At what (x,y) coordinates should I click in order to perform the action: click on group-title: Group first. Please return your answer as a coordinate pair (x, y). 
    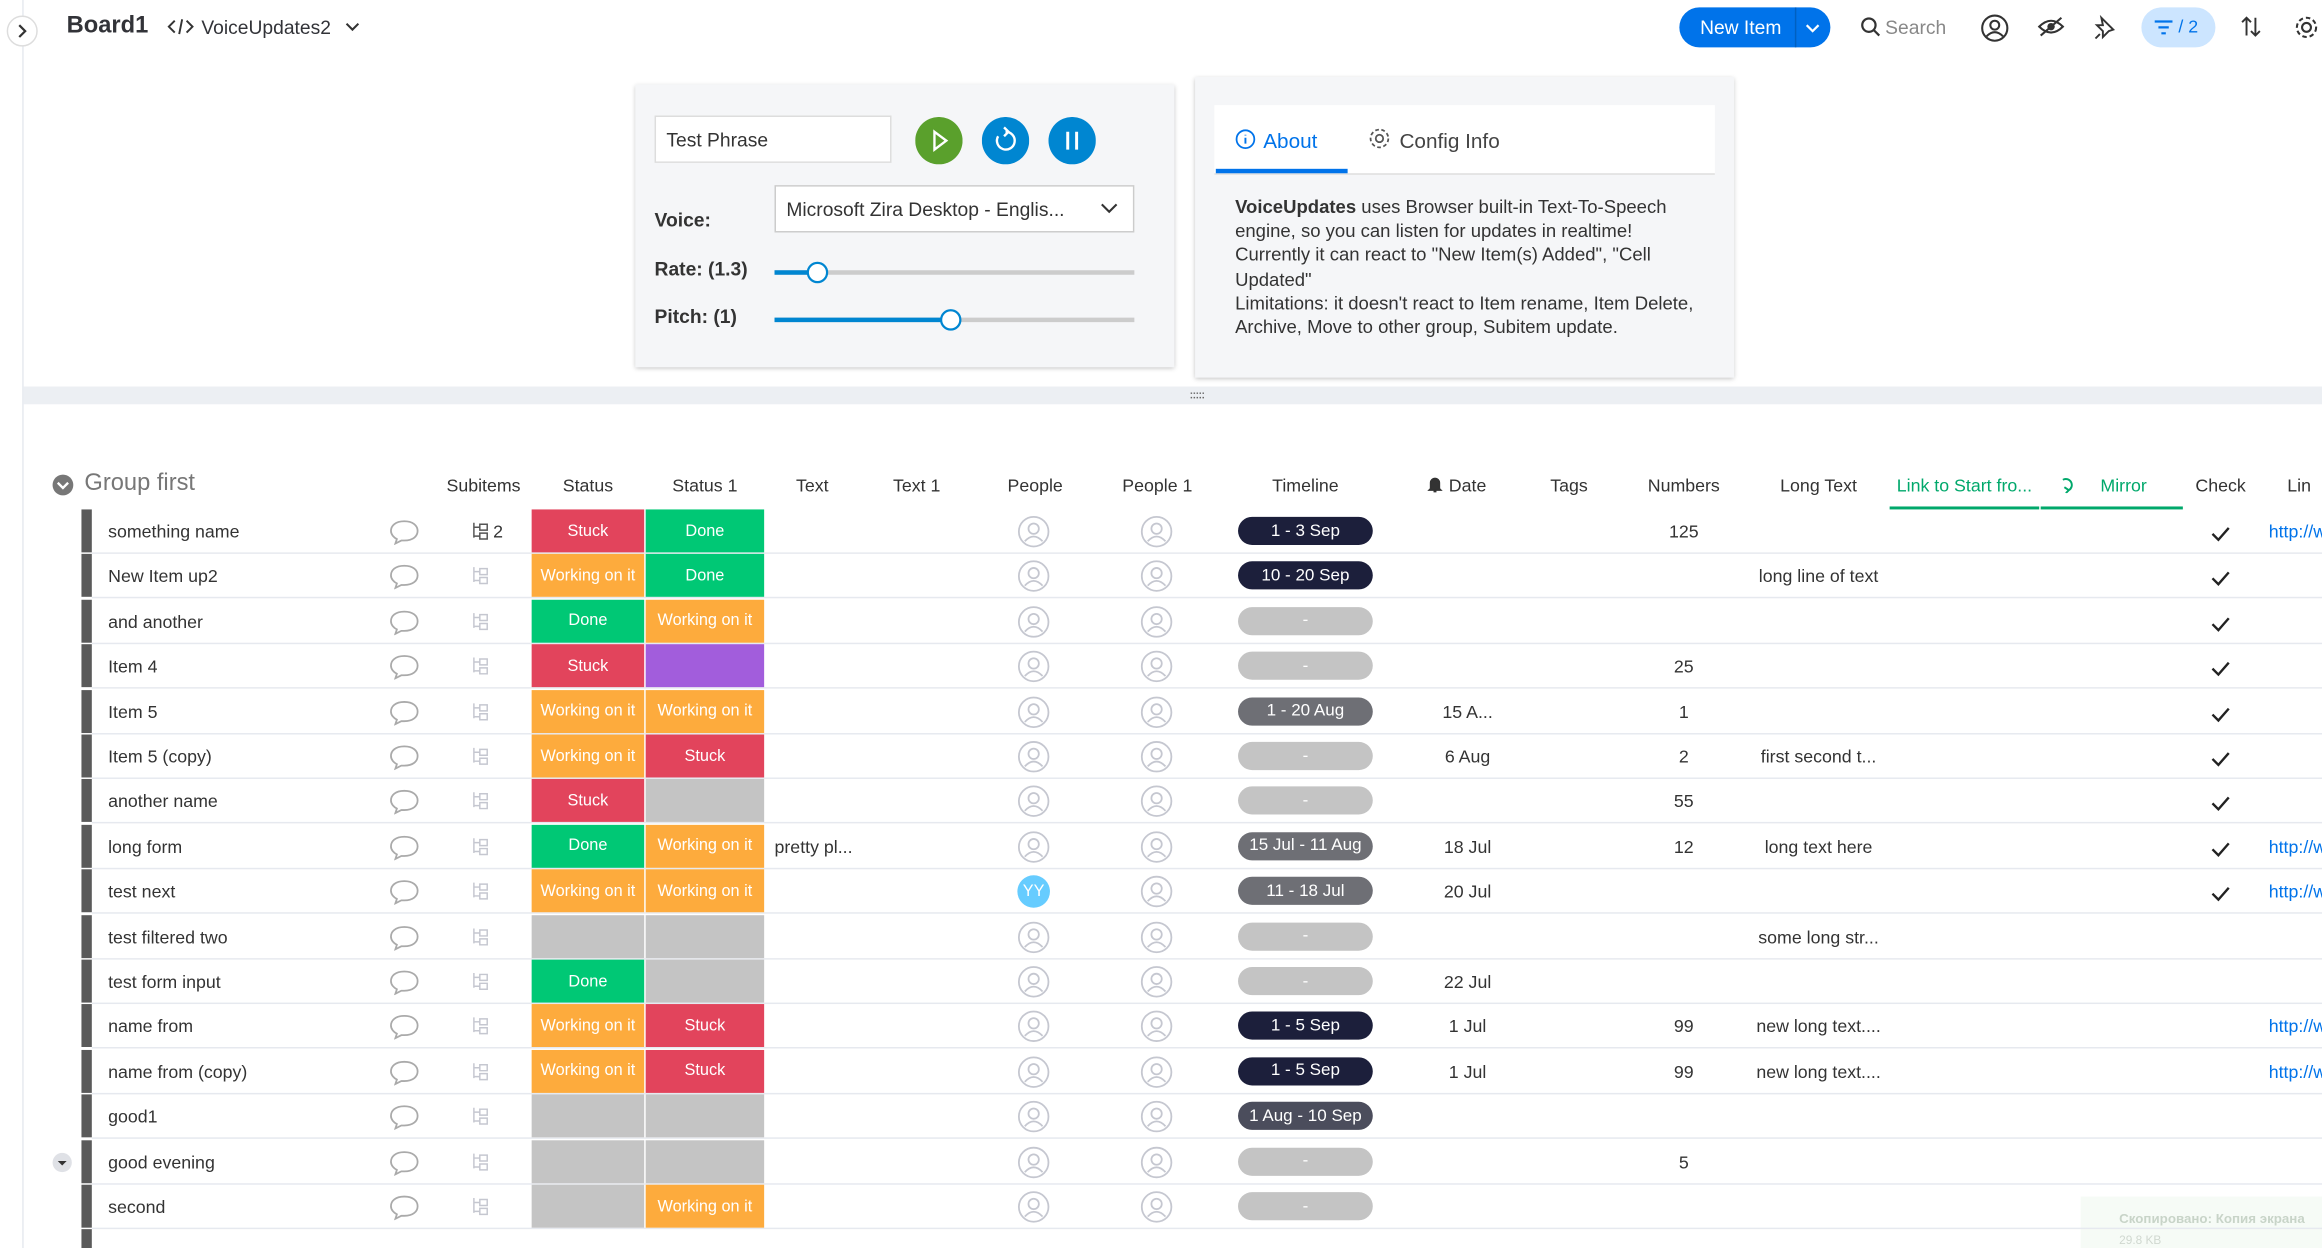
    Looking at the image, I should click on (140, 483).